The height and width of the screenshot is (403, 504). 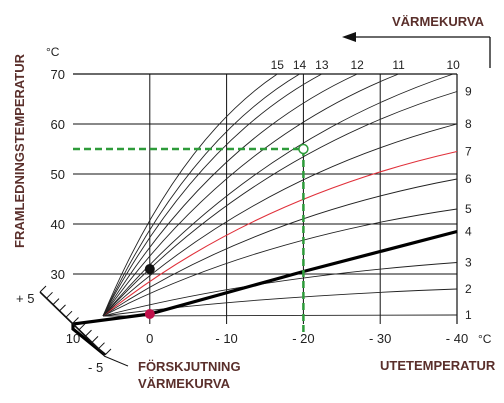 What do you see at coordinates (149, 338) in the screenshot?
I see `x-tick-label: 0` at bounding box center [149, 338].